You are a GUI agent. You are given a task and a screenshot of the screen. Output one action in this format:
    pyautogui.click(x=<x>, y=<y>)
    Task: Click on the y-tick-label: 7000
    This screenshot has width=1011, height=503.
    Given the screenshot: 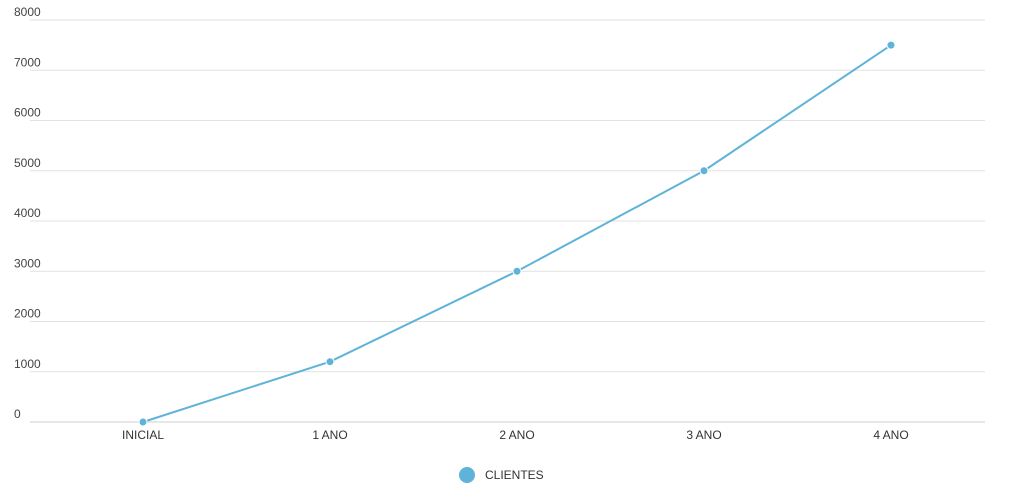 What is the action you would take?
    pyautogui.click(x=27, y=62)
    